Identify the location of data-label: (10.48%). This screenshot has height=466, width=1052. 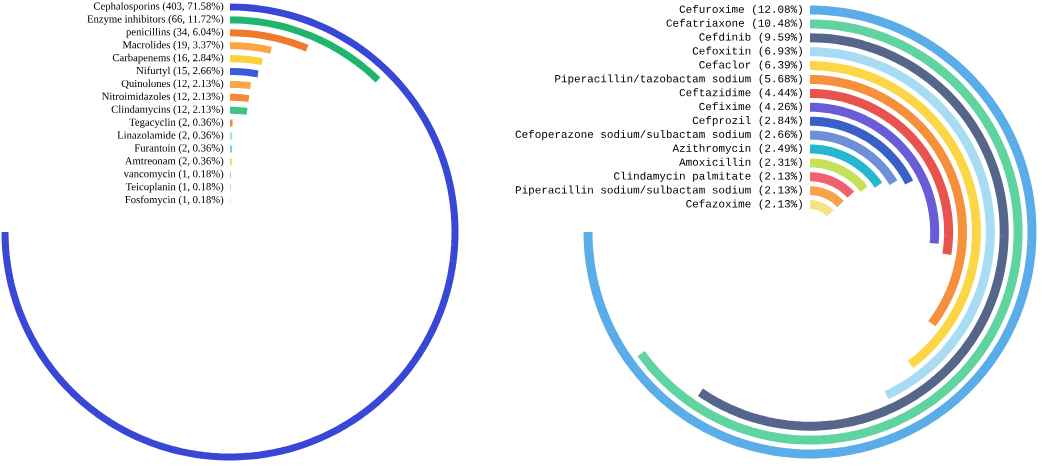
(777, 23).